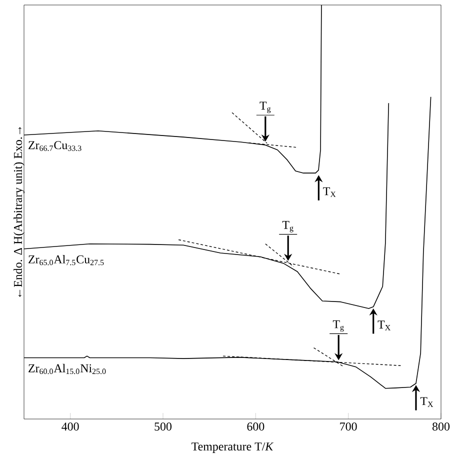  Describe the element at coordinates (441, 426) in the screenshot. I see `x-tick-label: 800` at that location.